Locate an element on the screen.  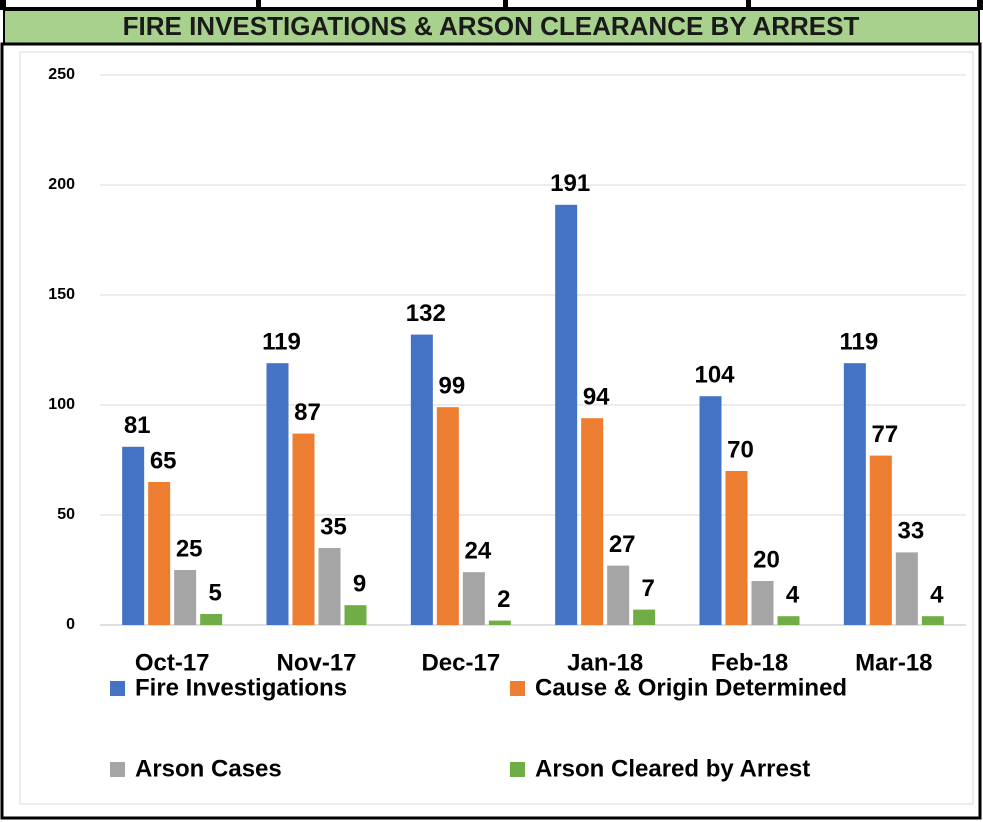
y-tick-label: 100 is located at coordinates (61, 404).